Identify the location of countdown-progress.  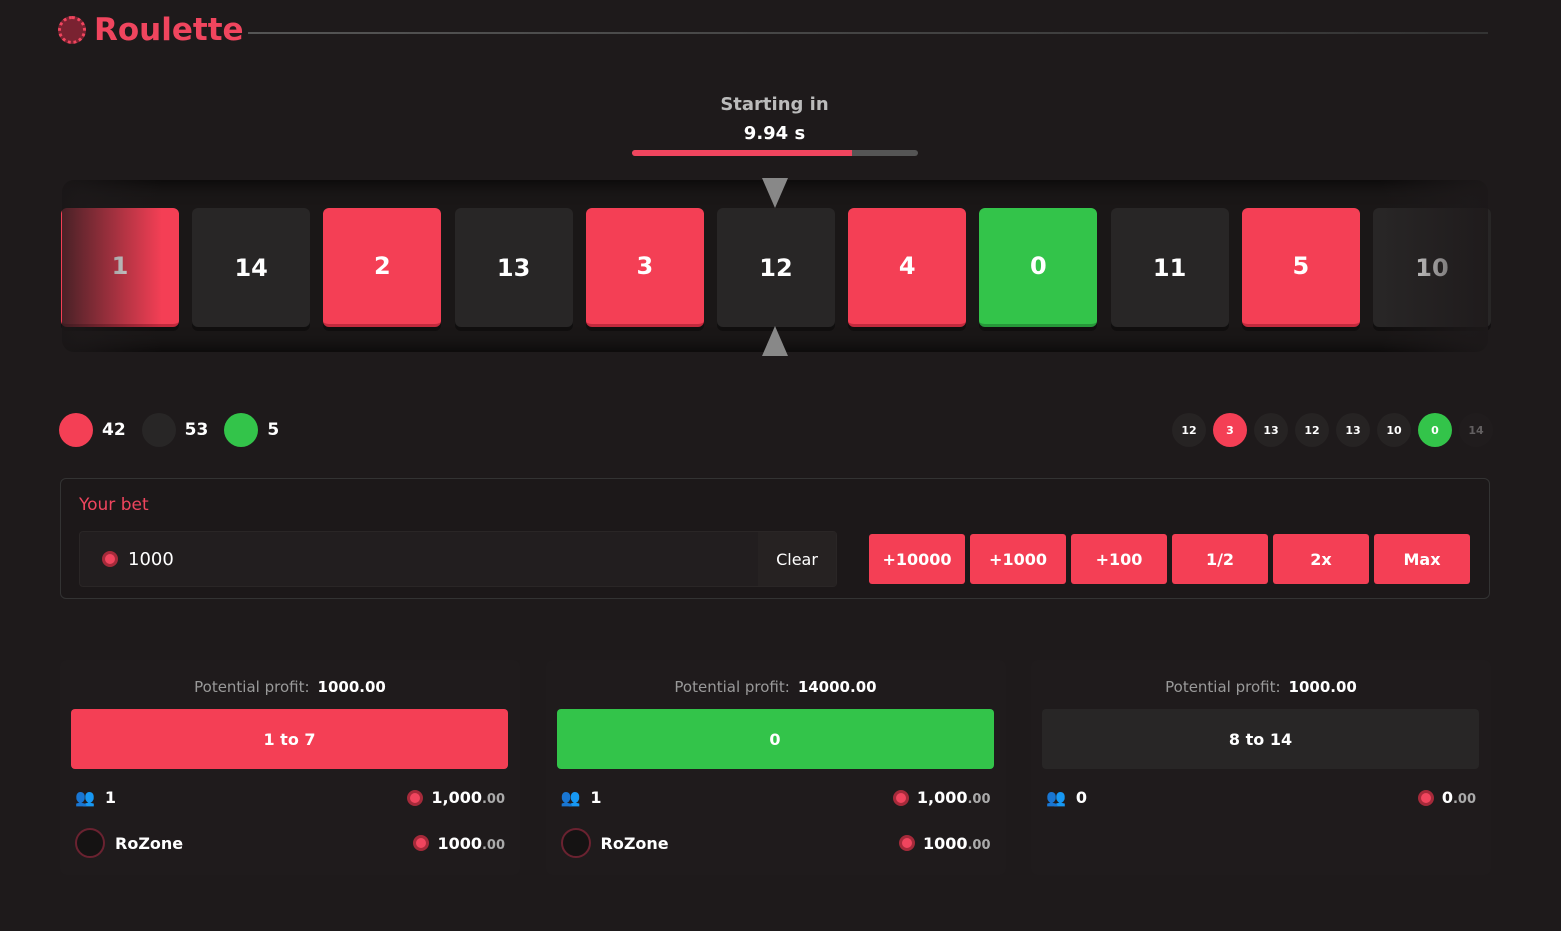
(775, 153).